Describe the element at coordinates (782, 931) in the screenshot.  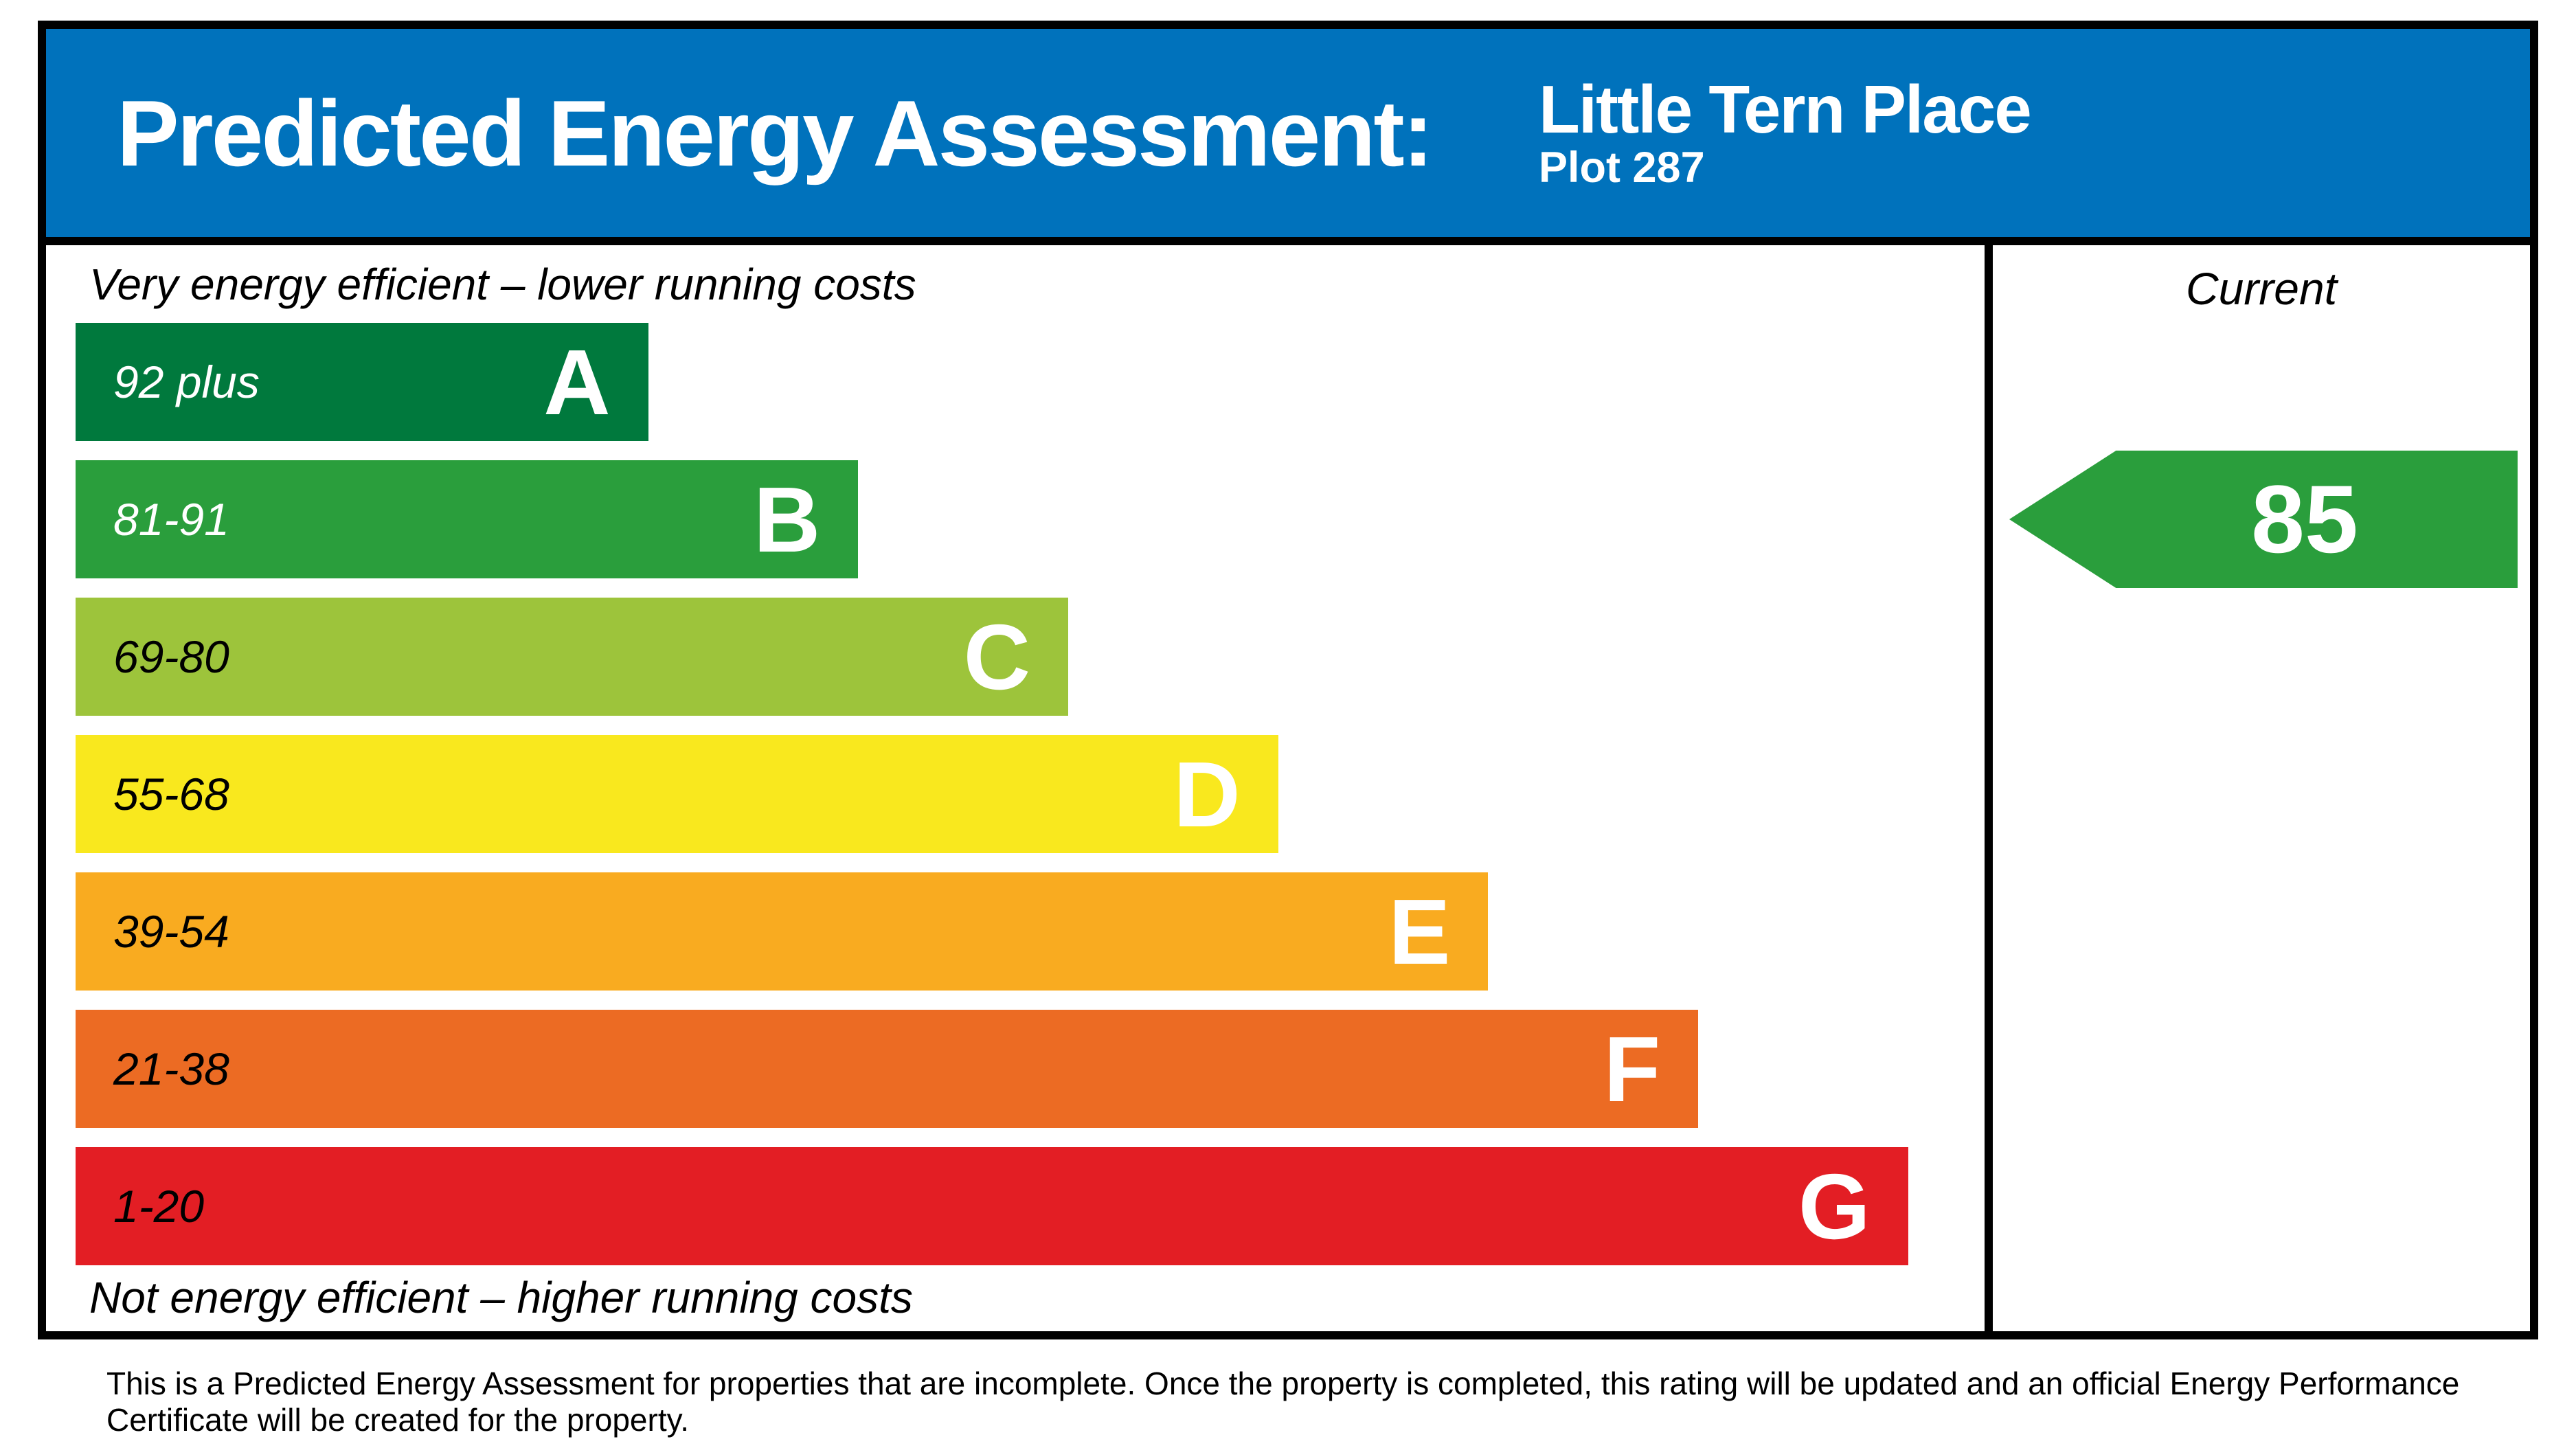
I see `band-bar-e: 39-54 E` at that location.